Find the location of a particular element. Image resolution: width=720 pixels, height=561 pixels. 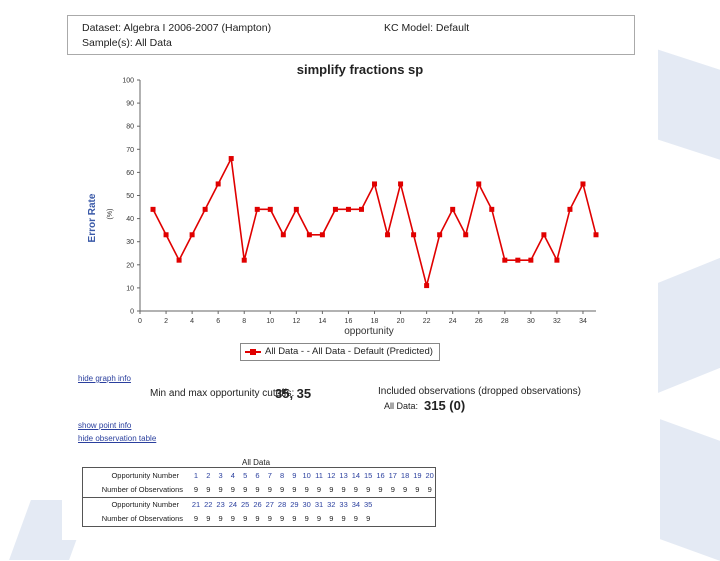

opportunity-number-cell: 31 is located at coordinates (319, 504).